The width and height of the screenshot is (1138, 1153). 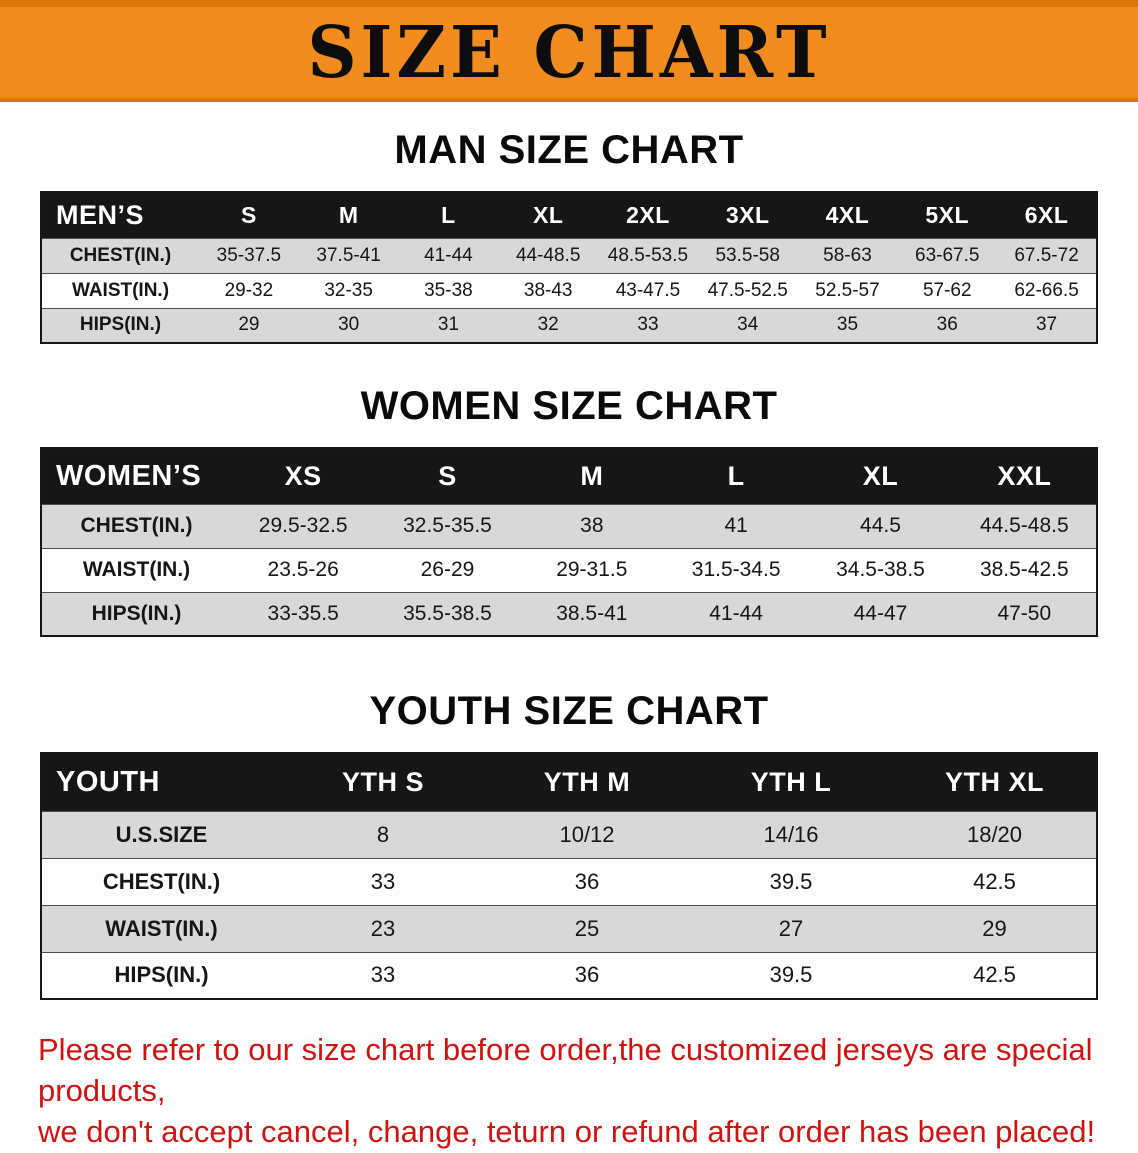 I want to click on table-title: MEN’S, so click(x=120, y=215).